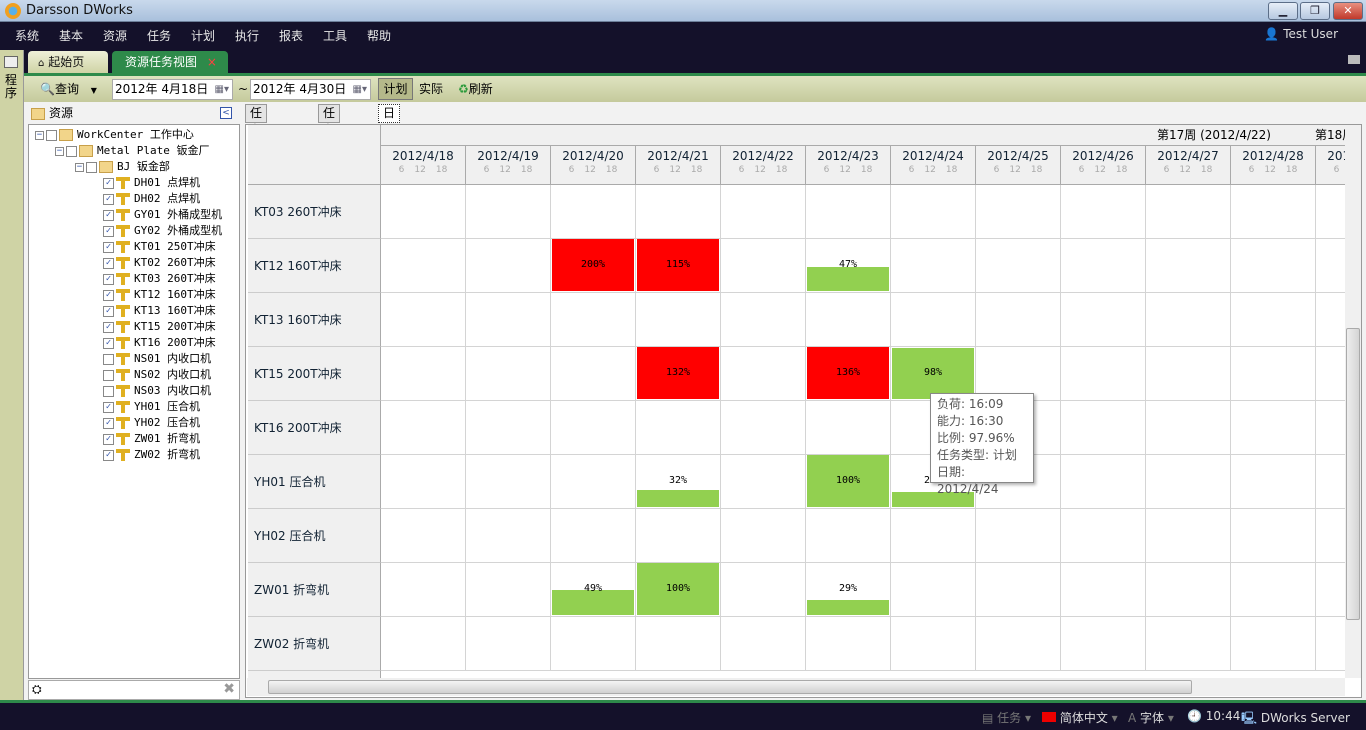 This screenshot has width=1366, height=730. I want to click on load-cell: 47%, so click(848, 266).